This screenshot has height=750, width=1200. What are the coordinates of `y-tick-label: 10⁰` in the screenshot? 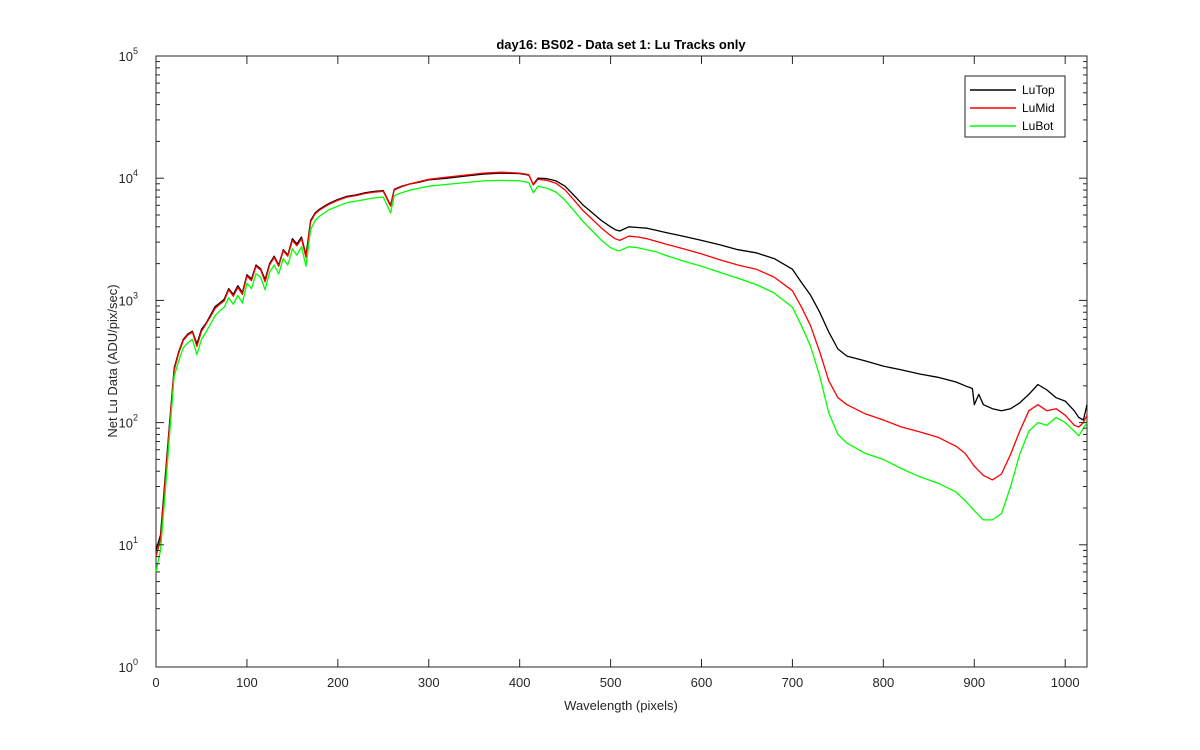 It's located at (128, 666).